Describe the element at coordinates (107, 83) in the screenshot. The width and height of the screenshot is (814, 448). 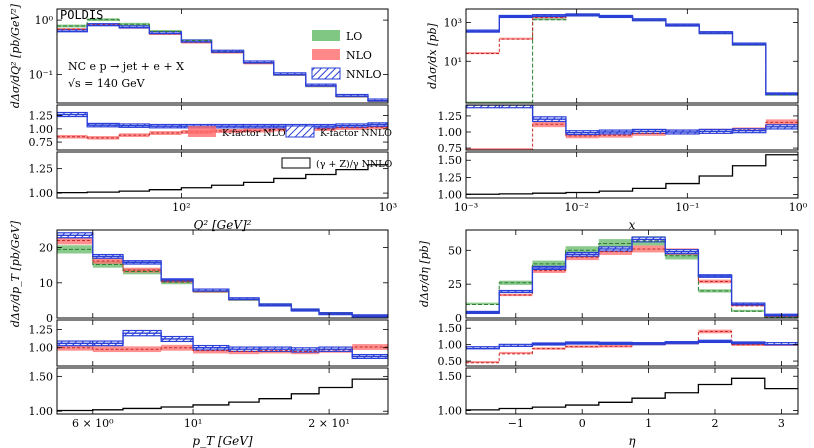
I see `process-text-line2: √s = 140 GeV` at that location.